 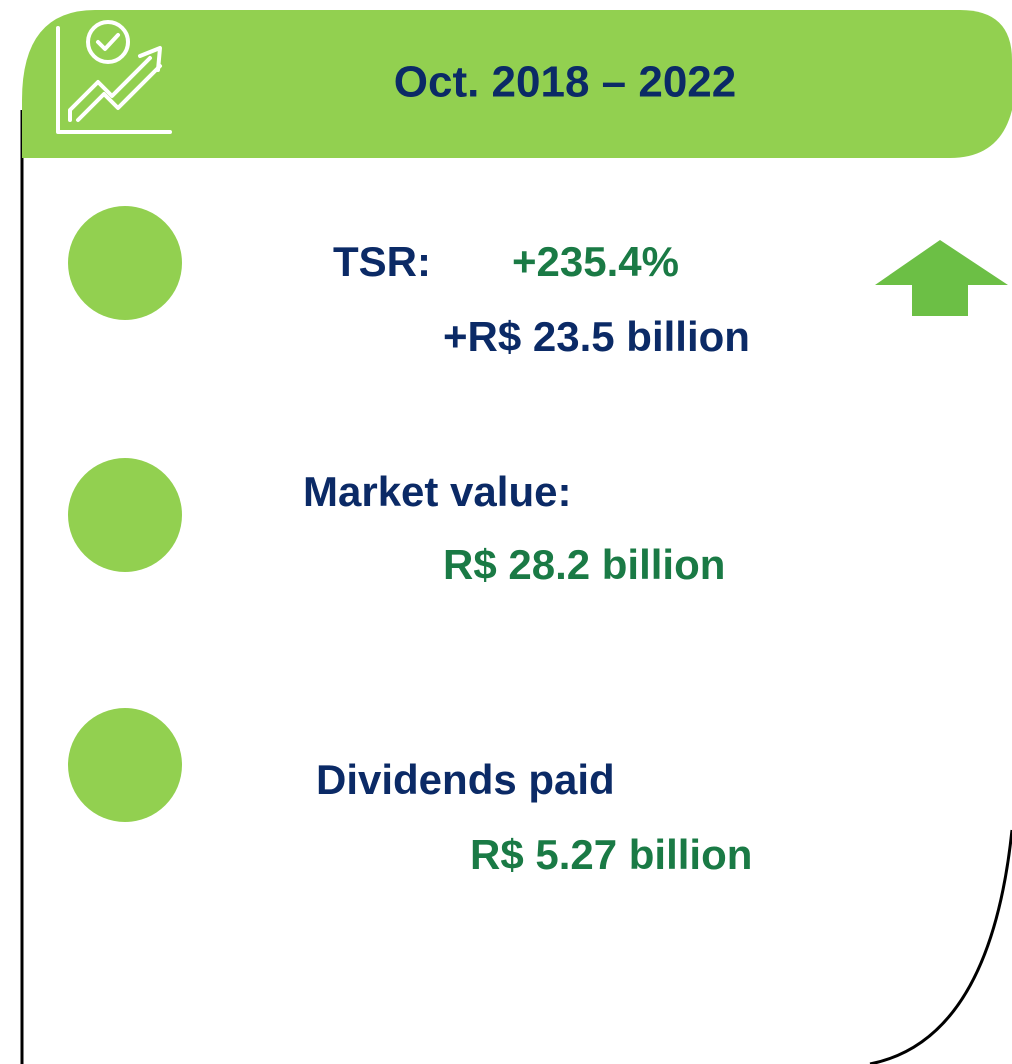 What do you see at coordinates (565, 82) in the screenshot?
I see `header-title: Oct. 2018 – 2022` at bounding box center [565, 82].